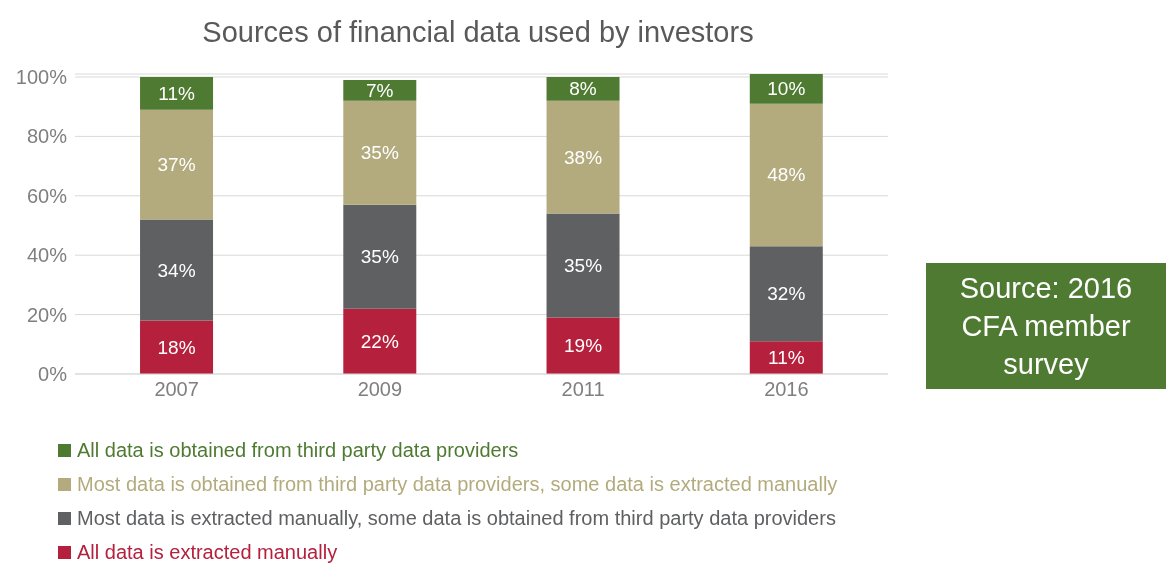  Describe the element at coordinates (1046, 326) in the screenshot. I see `source-note: Source: 2016 CFA member survey` at that location.